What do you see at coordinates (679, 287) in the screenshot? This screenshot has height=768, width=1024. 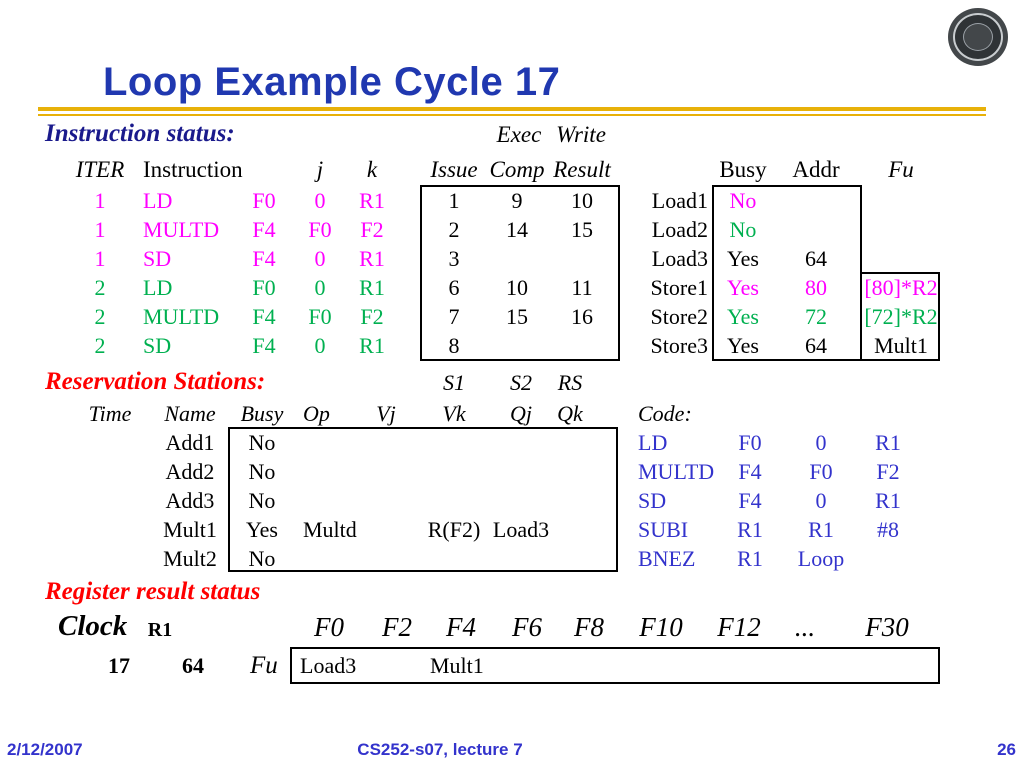 I see `unit-name-cell: Store1` at bounding box center [679, 287].